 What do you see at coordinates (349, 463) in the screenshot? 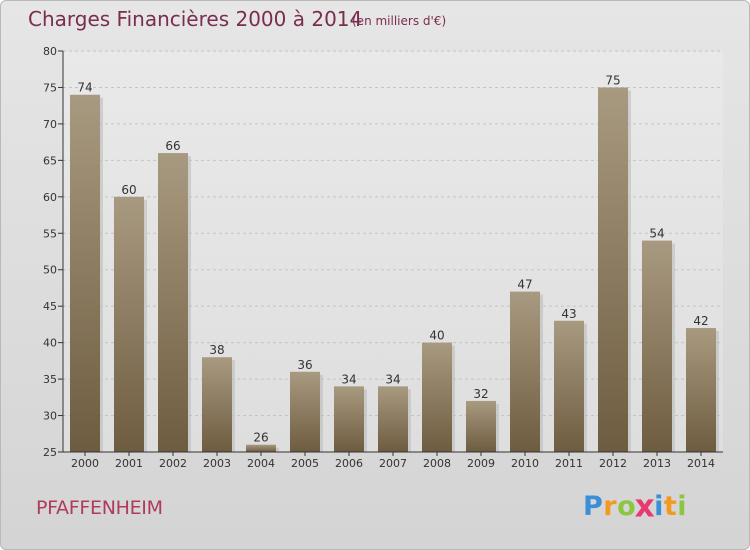
I see `x-tick-label: 2006` at bounding box center [349, 463].